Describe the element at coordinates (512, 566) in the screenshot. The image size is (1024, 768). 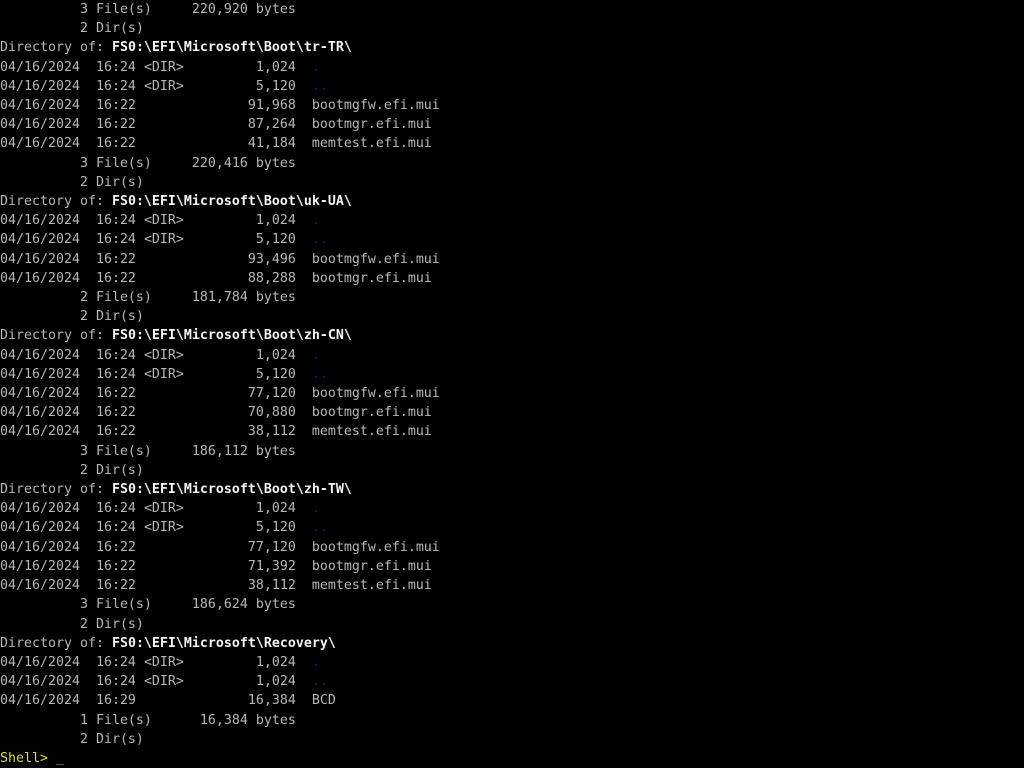
I see `file-entry-row: 04/16/2024 16:22 71,392 bootmgr.efi.mui` at that location.